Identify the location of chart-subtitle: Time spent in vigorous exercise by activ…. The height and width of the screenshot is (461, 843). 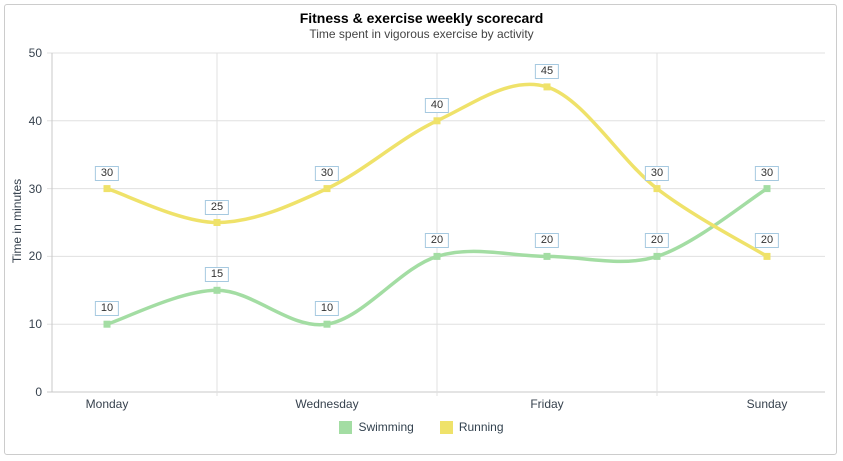
(421, 34).